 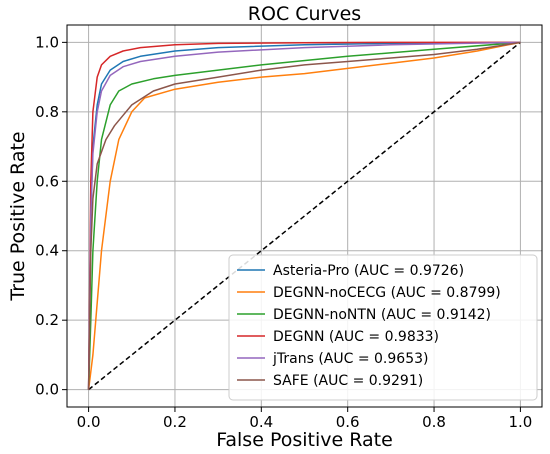 I want to click on y-tick-label: 0.6, so click(x=47, y=181).